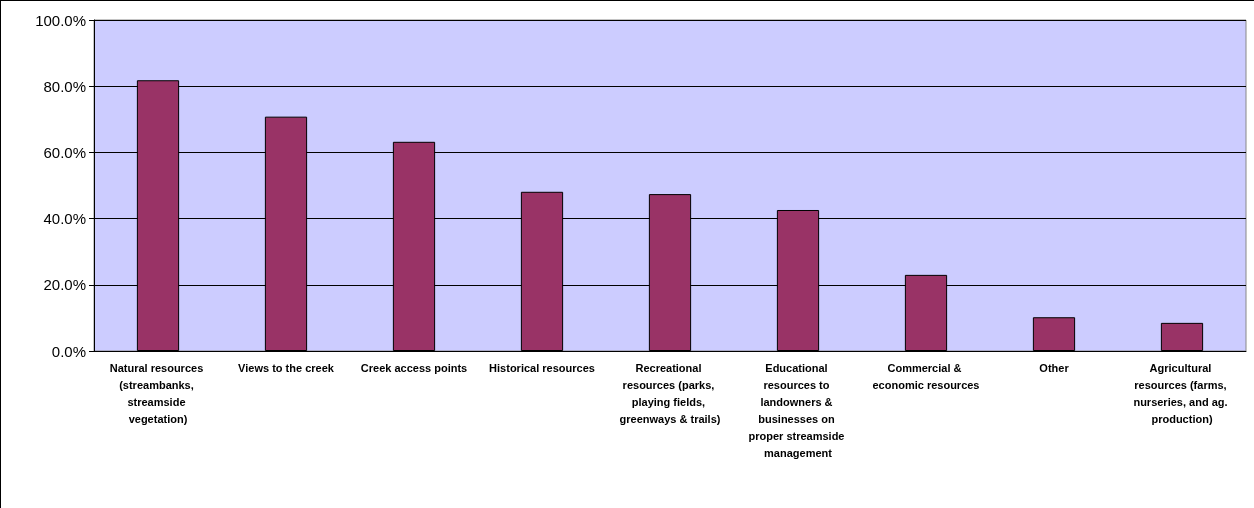  Describe the element at coordinates (64, 219) in the screenshot. I see `y-tick-label: 40.0%` at that location.